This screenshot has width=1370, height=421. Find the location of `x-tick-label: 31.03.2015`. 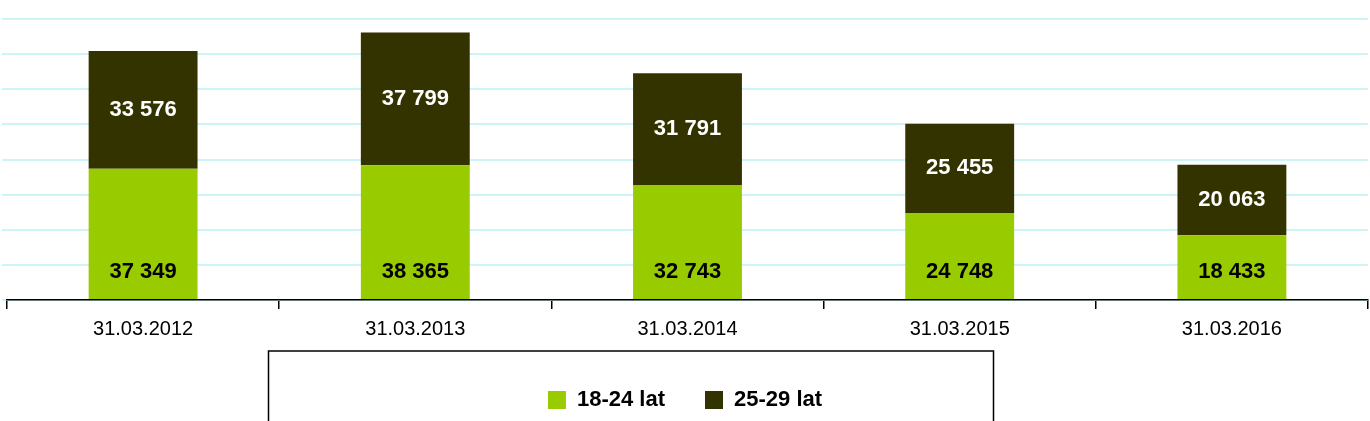

x-tick-label: 31.03.2015 is located at coordinates (959, 327).